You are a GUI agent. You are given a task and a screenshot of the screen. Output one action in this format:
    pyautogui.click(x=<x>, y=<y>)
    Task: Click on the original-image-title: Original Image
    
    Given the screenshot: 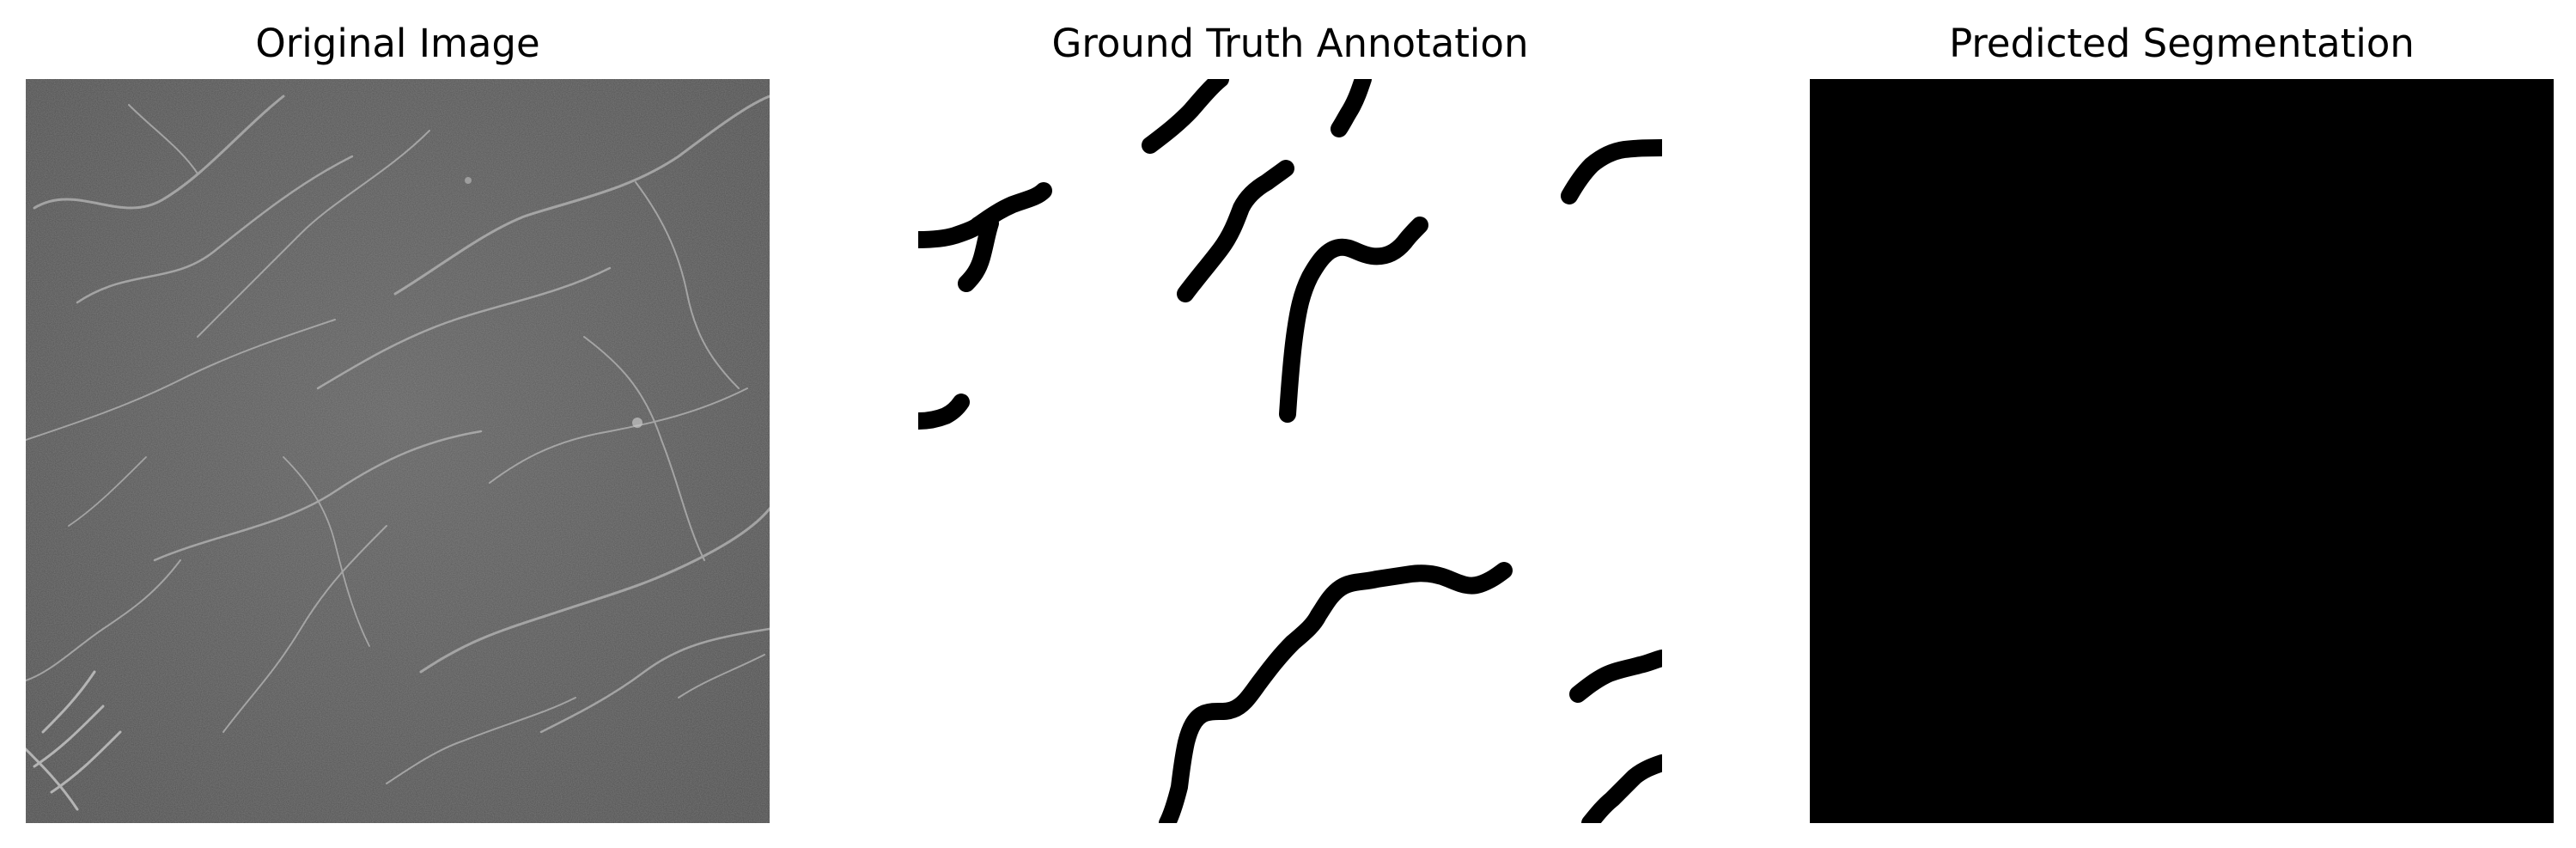 What is the action you would take?
    pyautogui.click(x=397, y=43)
    